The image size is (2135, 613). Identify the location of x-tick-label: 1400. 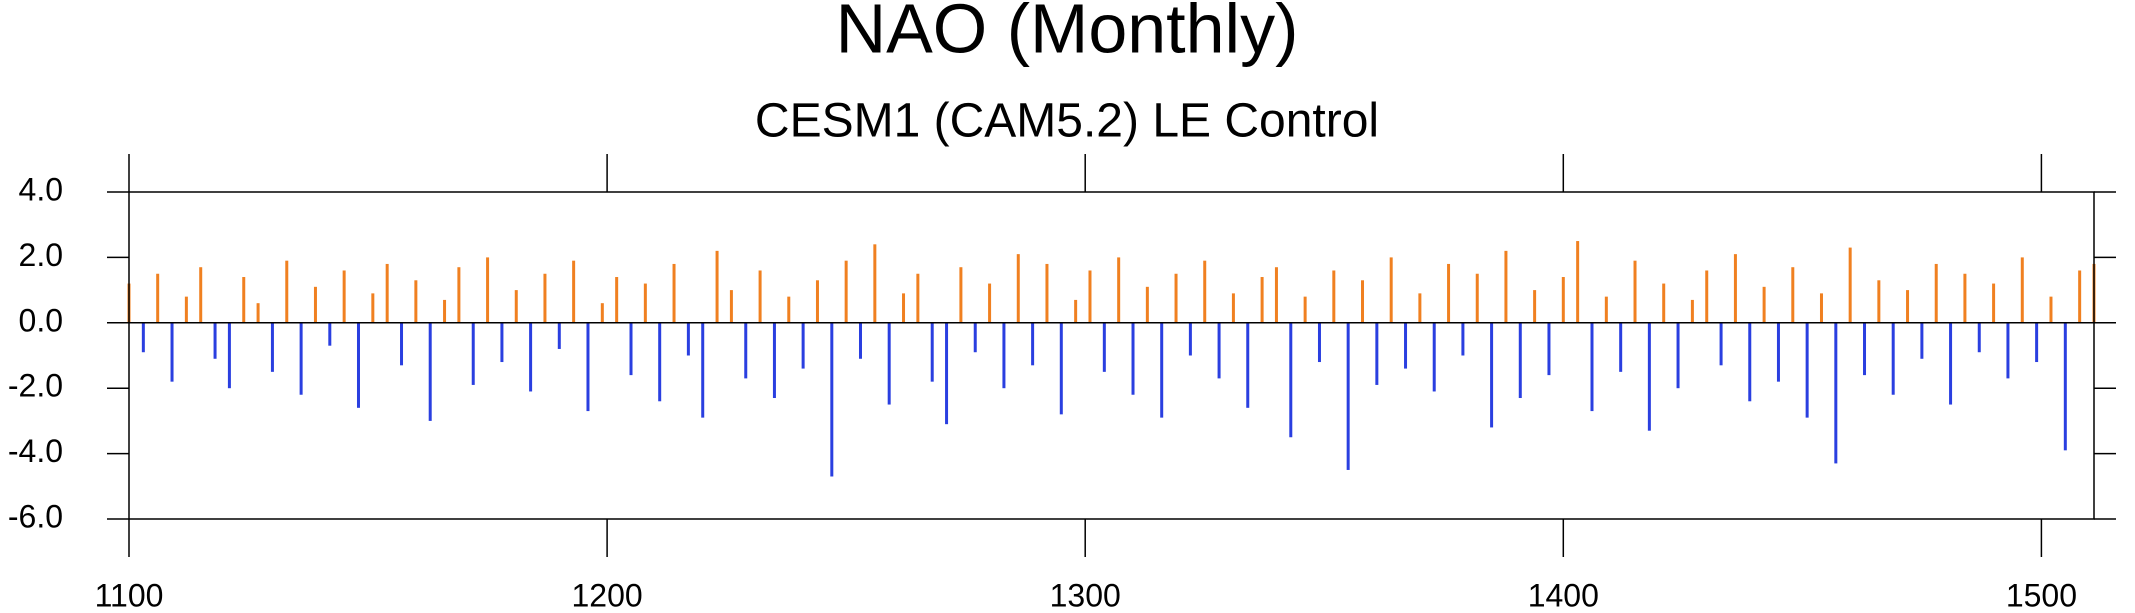
(1563, 595).